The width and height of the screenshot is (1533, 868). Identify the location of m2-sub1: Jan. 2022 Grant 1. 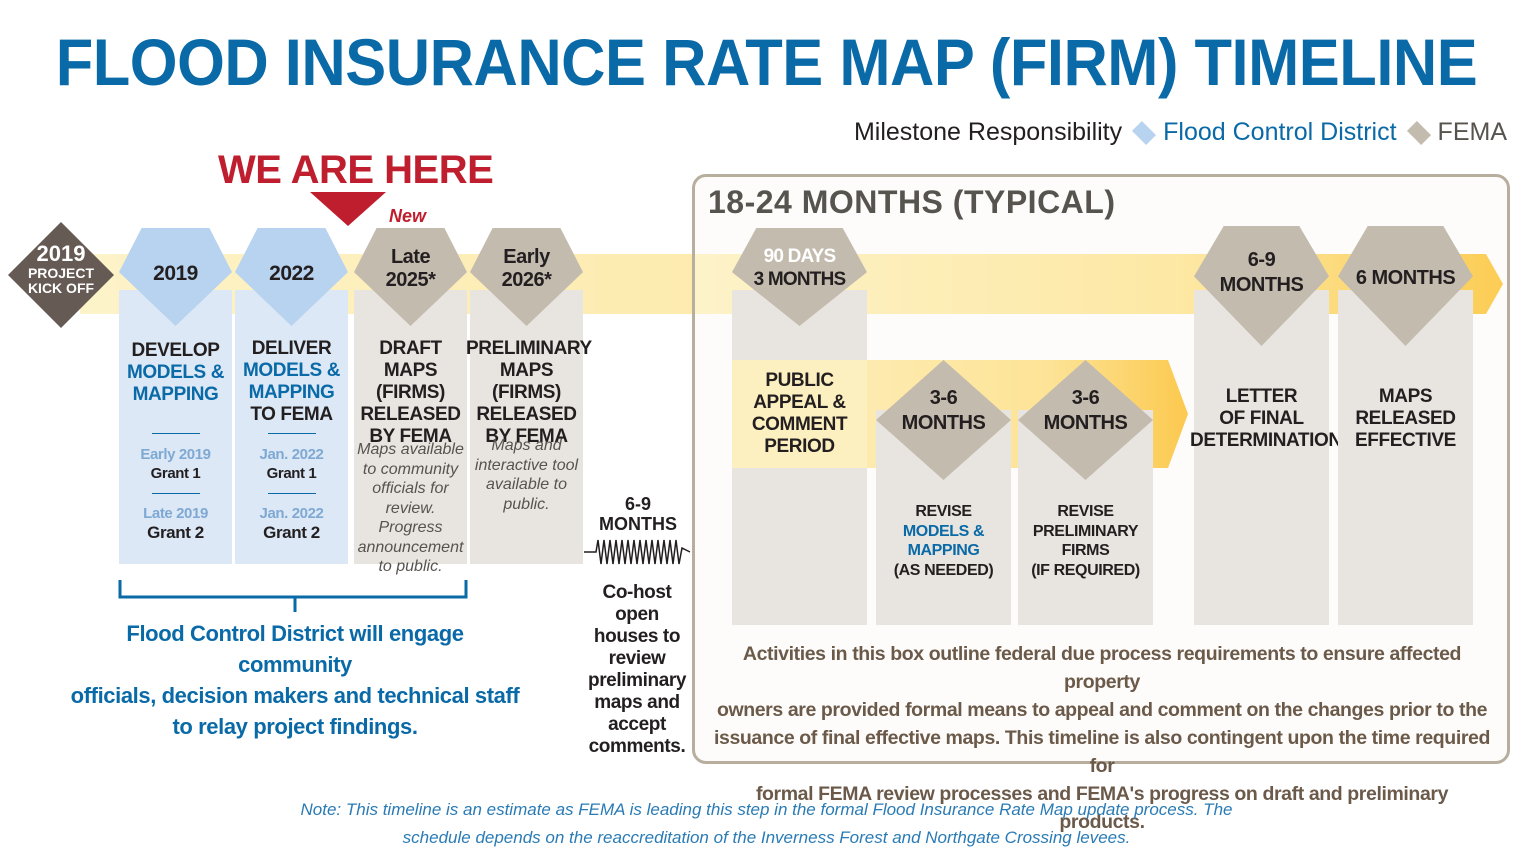
(291, 464).